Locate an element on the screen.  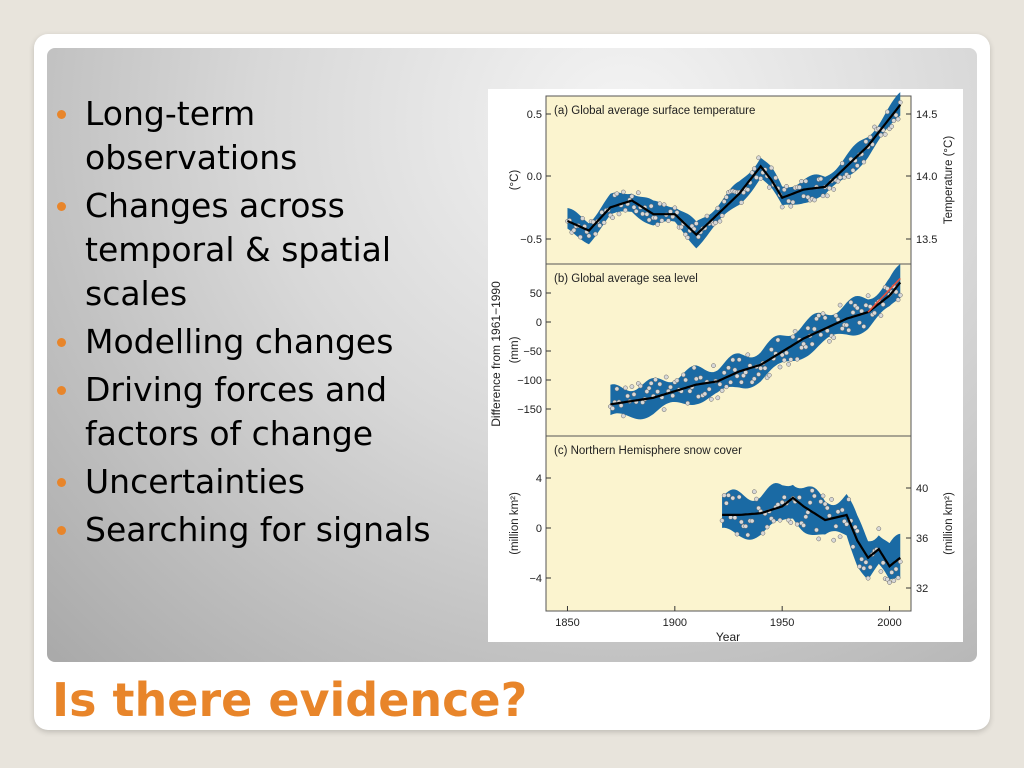
y-tick-label: 50 is located at coordinates (536, 294).